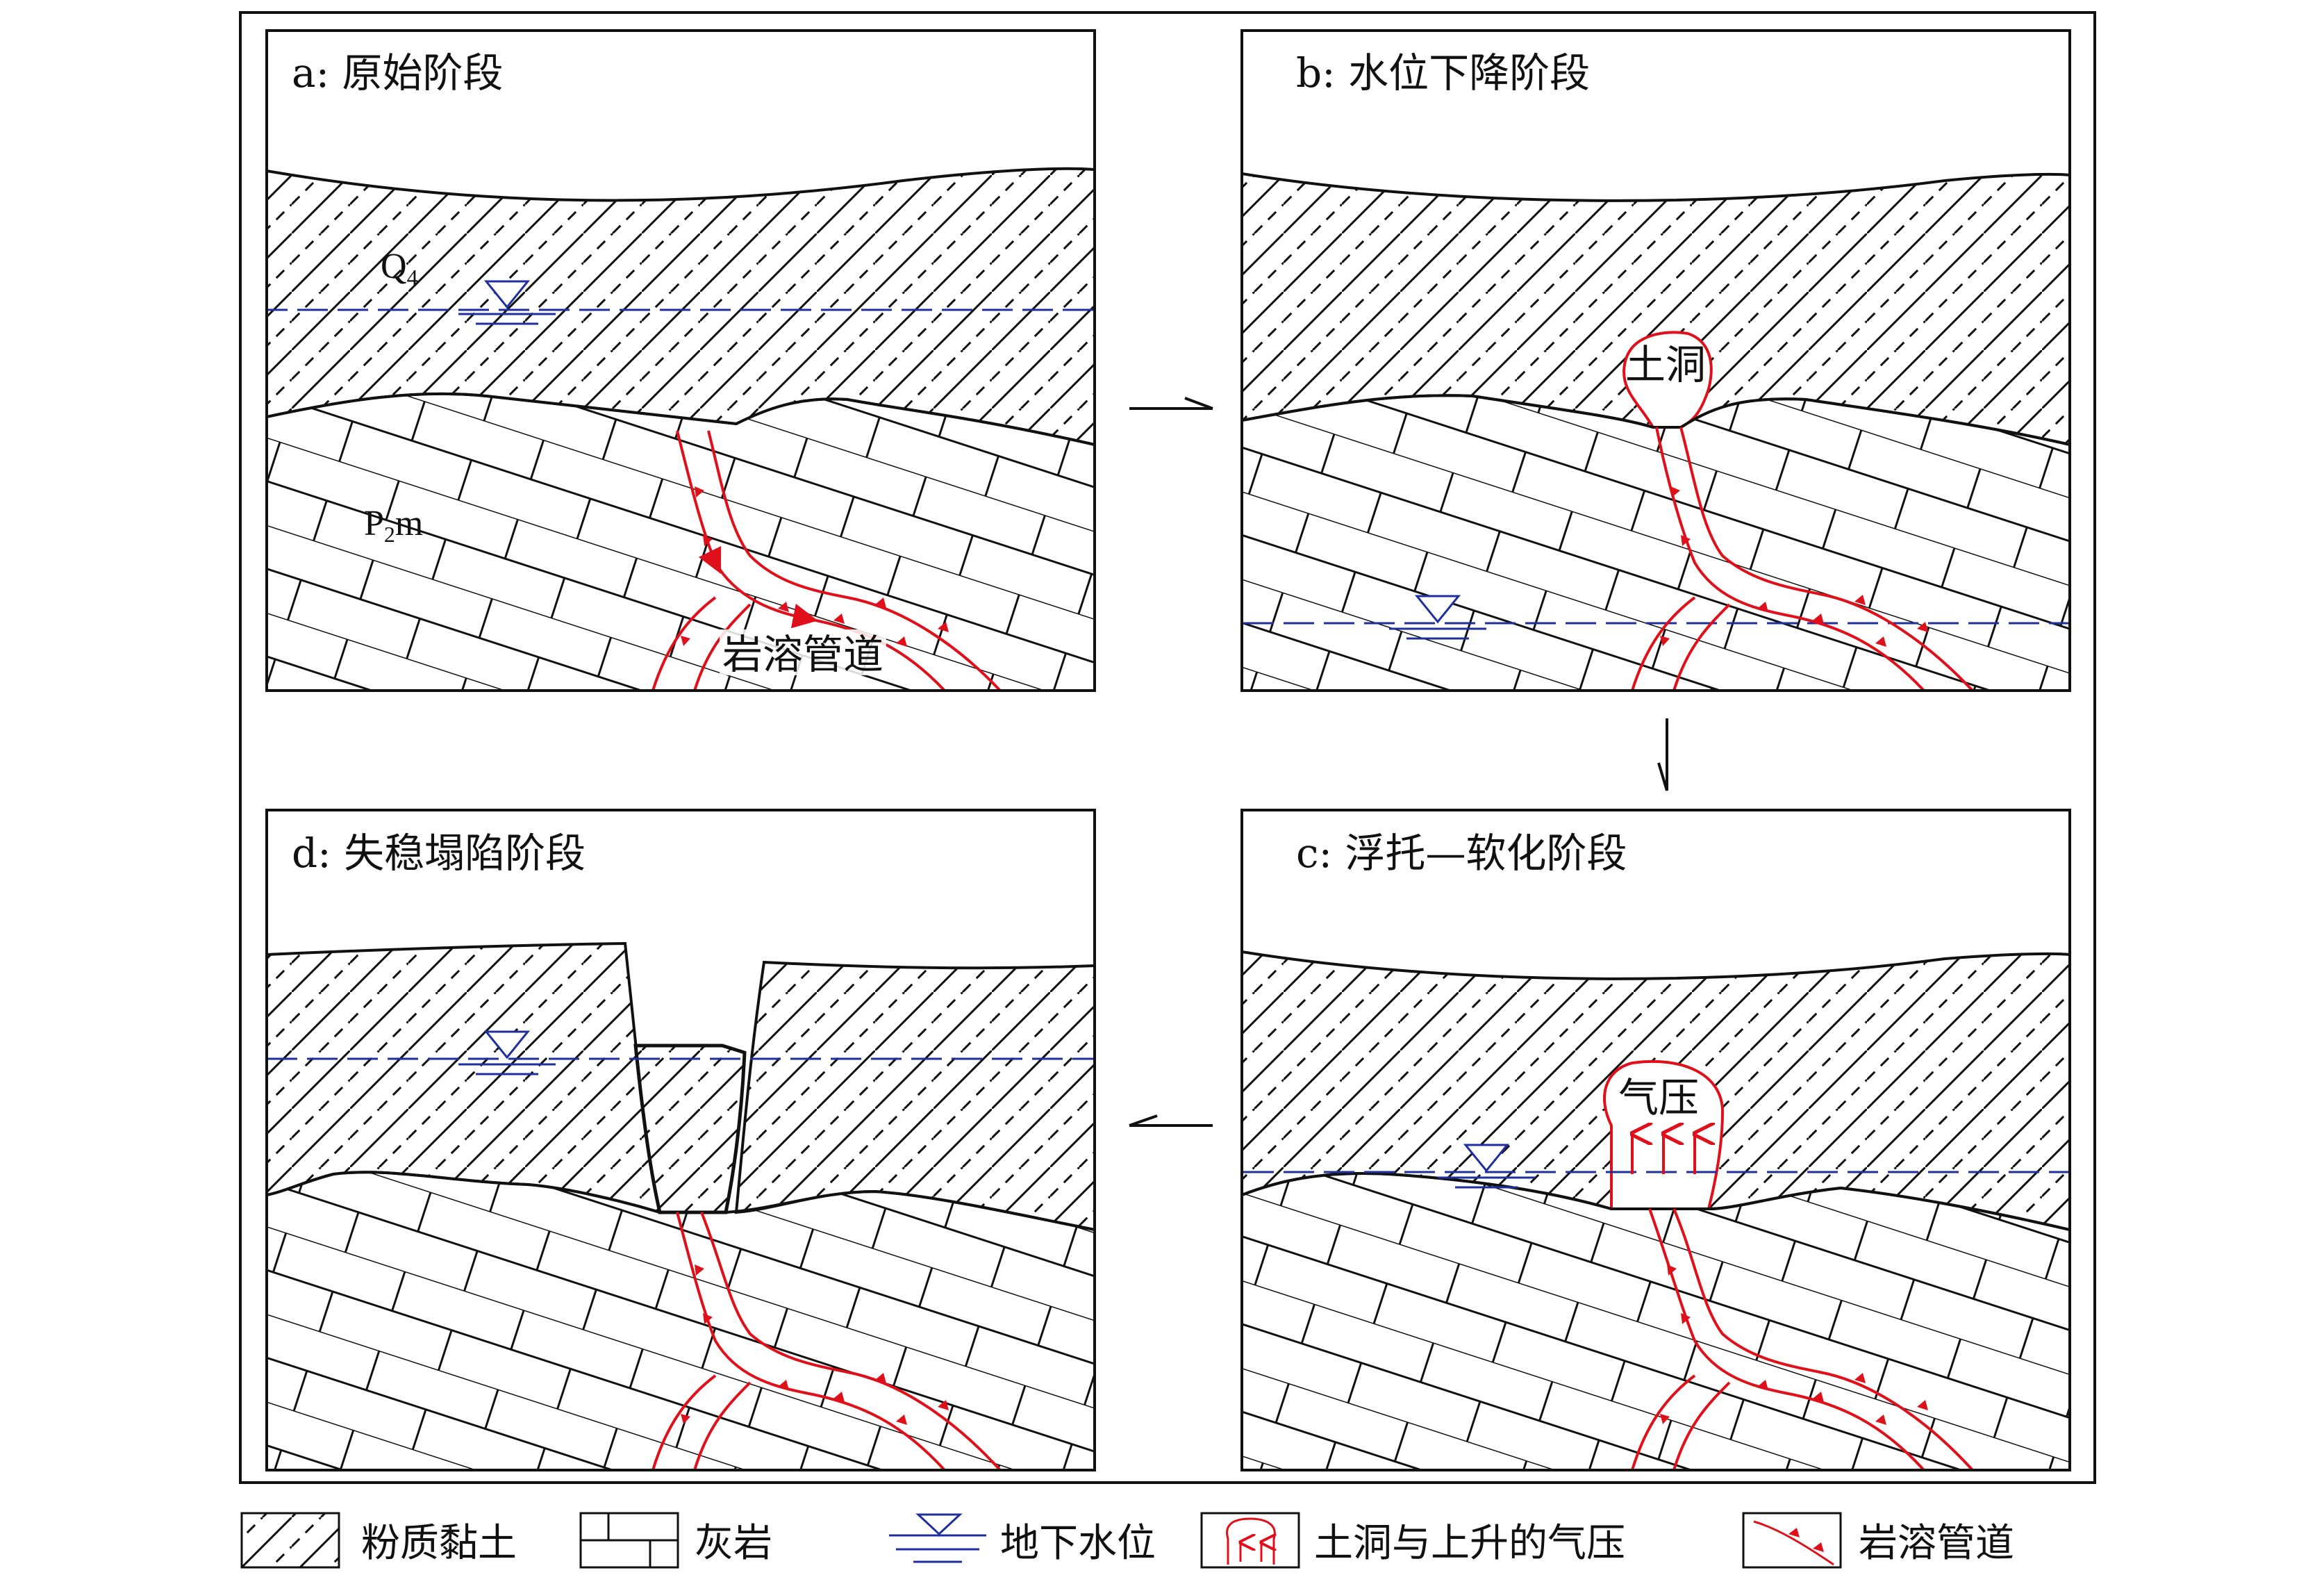 The height and width of the screenshot is (1575, 2324). I want to click on arrow-a-to-b, so click(1171, 403).